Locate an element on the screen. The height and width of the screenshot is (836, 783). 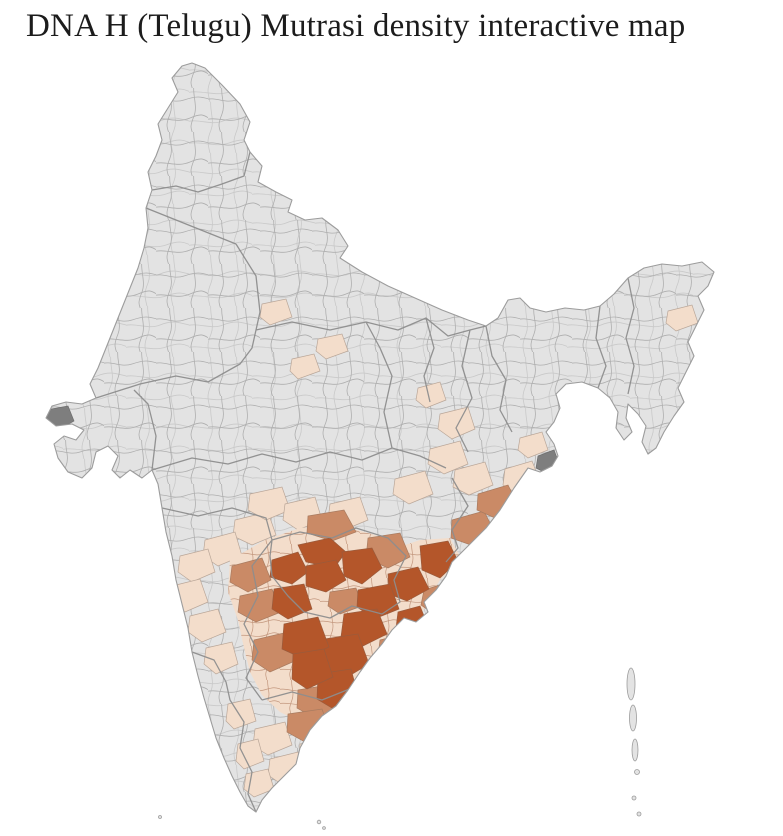
telugu-density-cluster is located at coordinates (369, 613).